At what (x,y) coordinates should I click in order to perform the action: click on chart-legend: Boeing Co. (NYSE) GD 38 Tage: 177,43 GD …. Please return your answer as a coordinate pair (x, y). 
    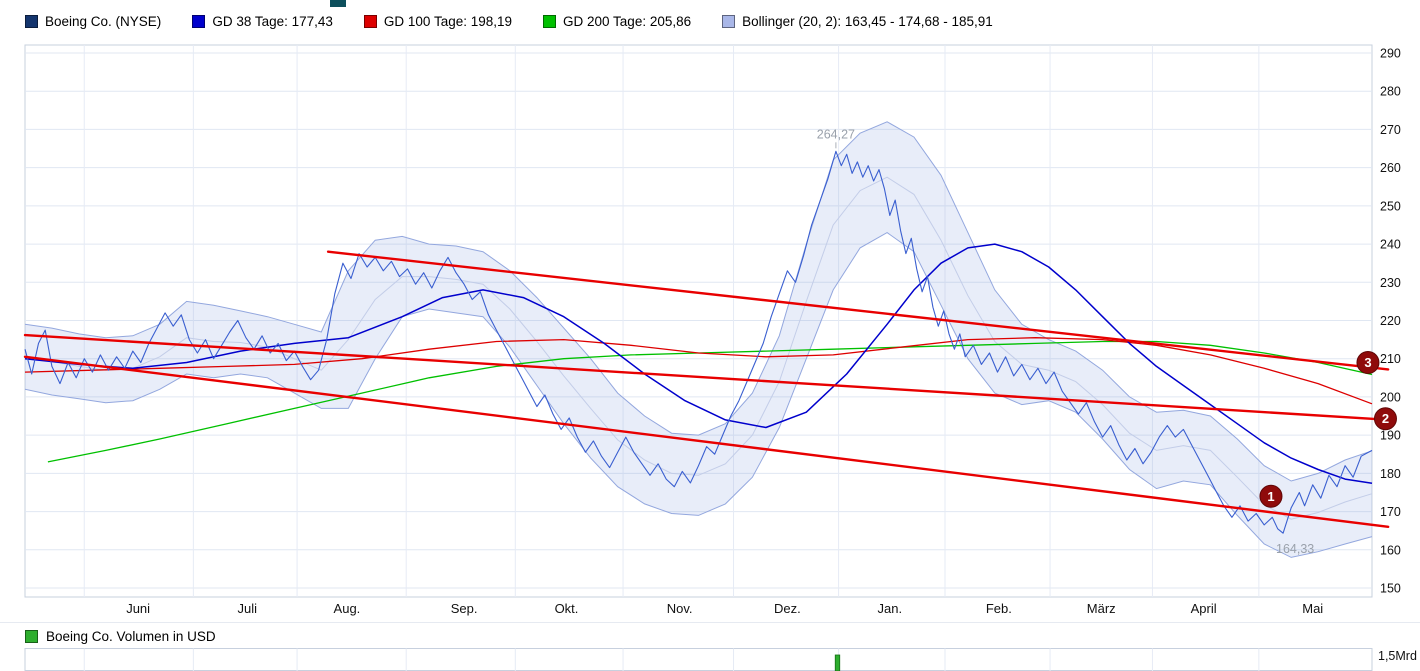
    Looking at the image, I should click on (509, 21).